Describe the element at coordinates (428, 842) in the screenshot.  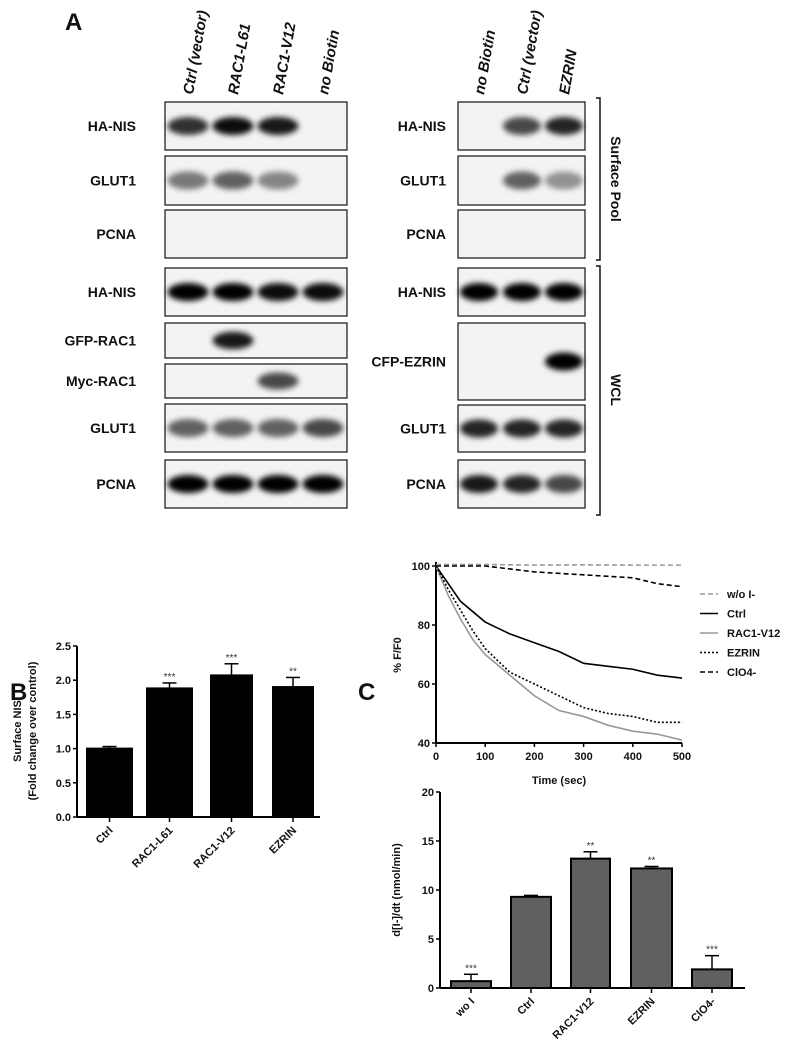
I see `y-tick-label: 15` at that location.